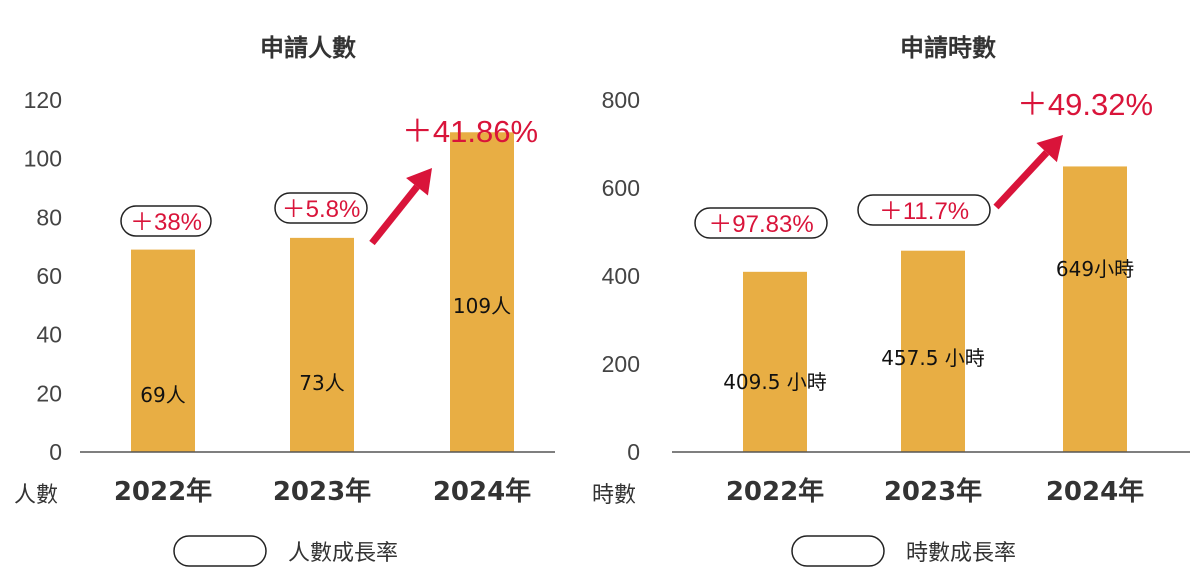 This screenshot has width=1200, height=573. I want to click on growth-rate-highlight: ＋49.32%, so click(1085, 104).